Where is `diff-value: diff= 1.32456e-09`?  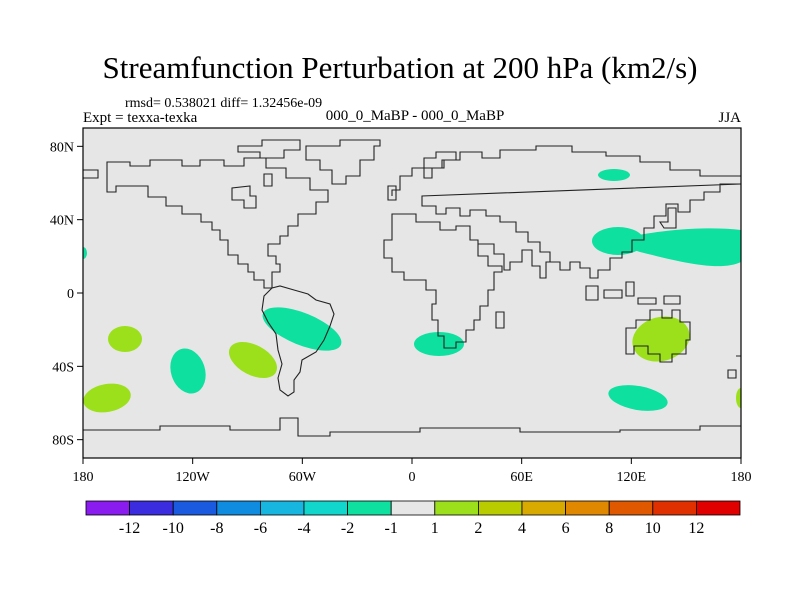 diff-value: diff= 1.32456e-09 is located at coordinates (271, 103).